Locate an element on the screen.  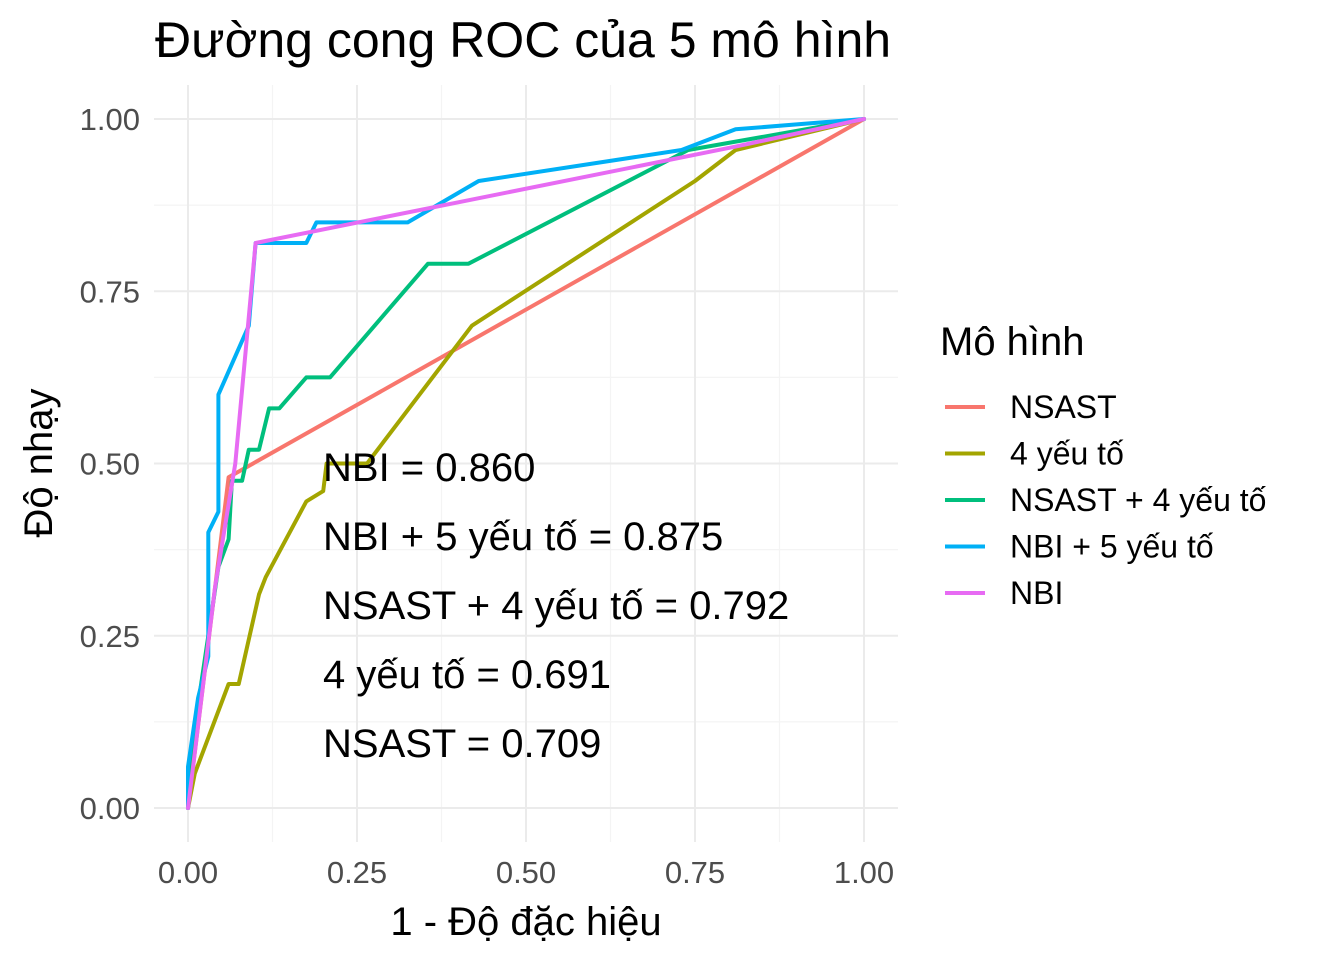
x-tick-label: 1.00 is located at coordinates (864, 872).